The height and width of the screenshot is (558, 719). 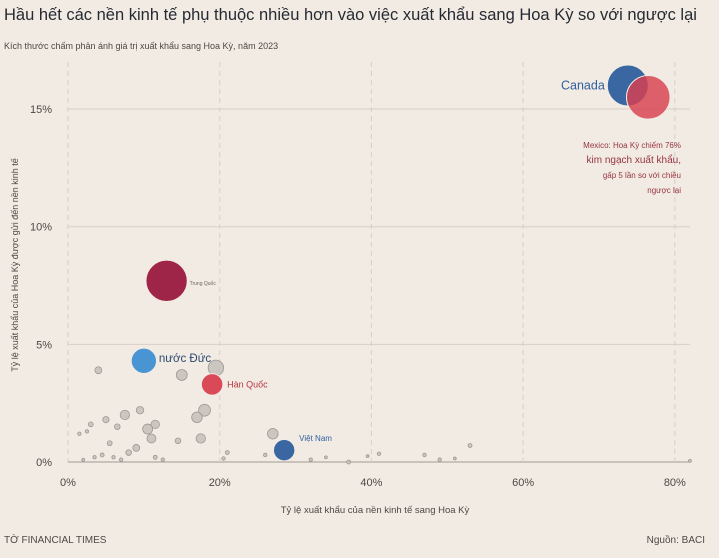 What do you see at coordinates (675, 540) in the screenshot?
I see `source-note: Nguồn: BACI` at bounding box center [675, 540].